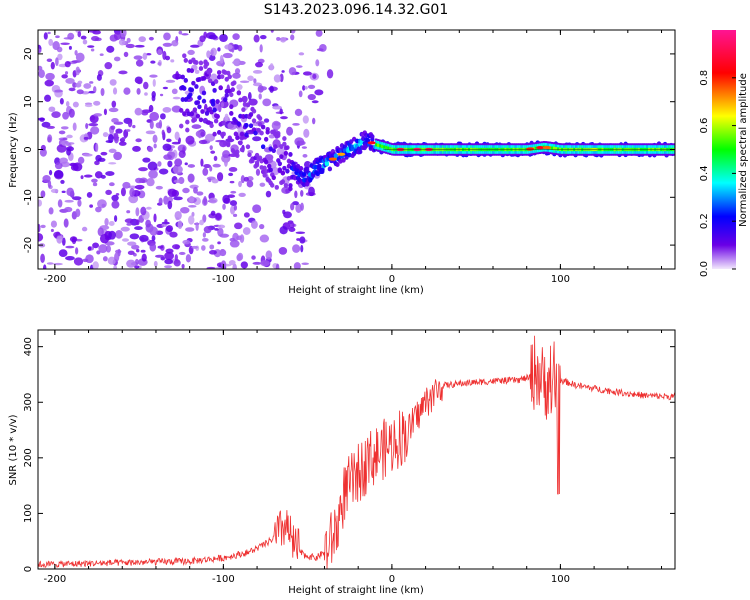 Image resolution: width=750 pixels, height=600 pixels. I want to click on colorbar-tick-label: 0.0, so click(704, 269).